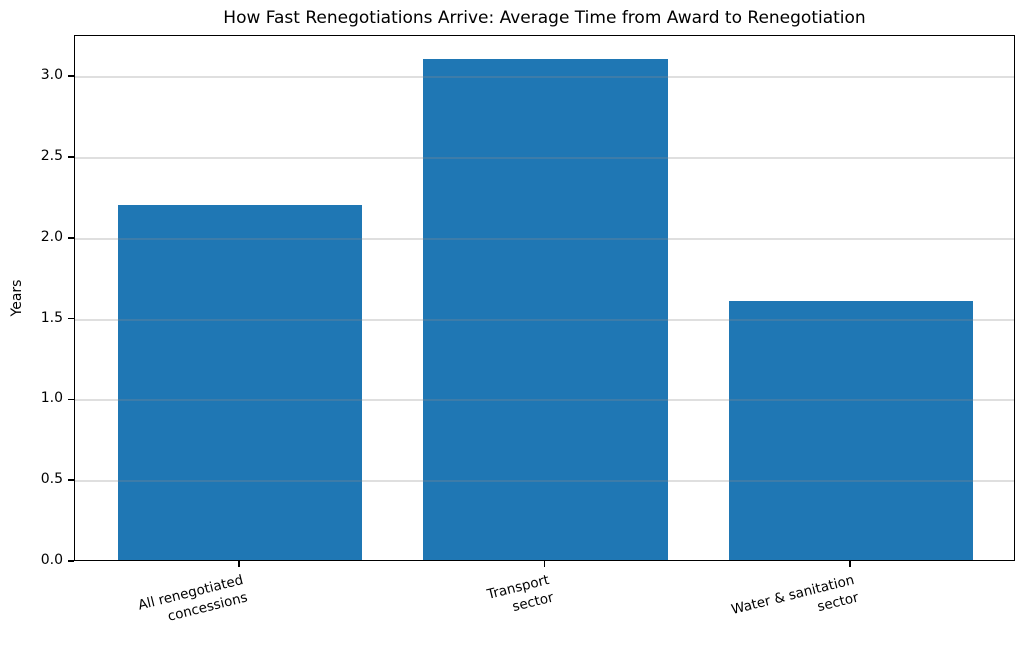 This screenshot has height=661, width=1024. What do you see at coordinates (51, 479) in the screenshot?
I see `ytick-label-0.5: 0.5` at bounding box center [51, 479].